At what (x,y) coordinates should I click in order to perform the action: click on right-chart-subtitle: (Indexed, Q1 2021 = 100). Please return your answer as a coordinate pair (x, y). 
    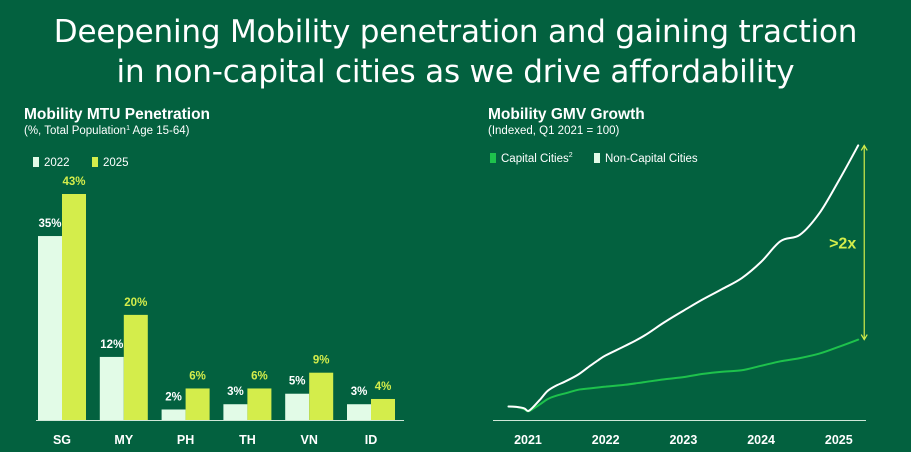
    Looking at the image, I should click on (554, 131).